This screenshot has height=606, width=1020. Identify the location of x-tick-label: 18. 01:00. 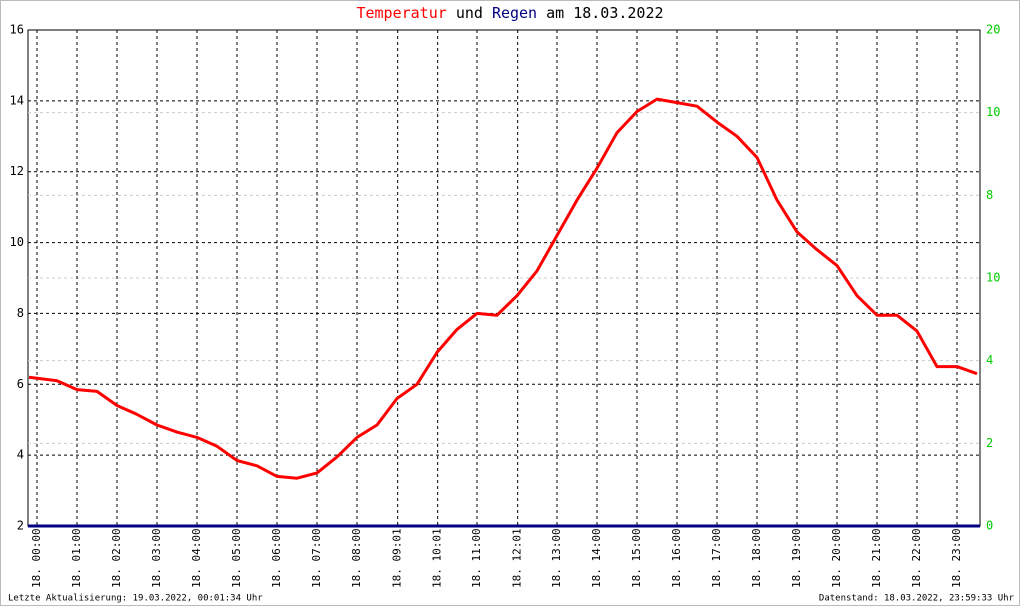
(76, 558).